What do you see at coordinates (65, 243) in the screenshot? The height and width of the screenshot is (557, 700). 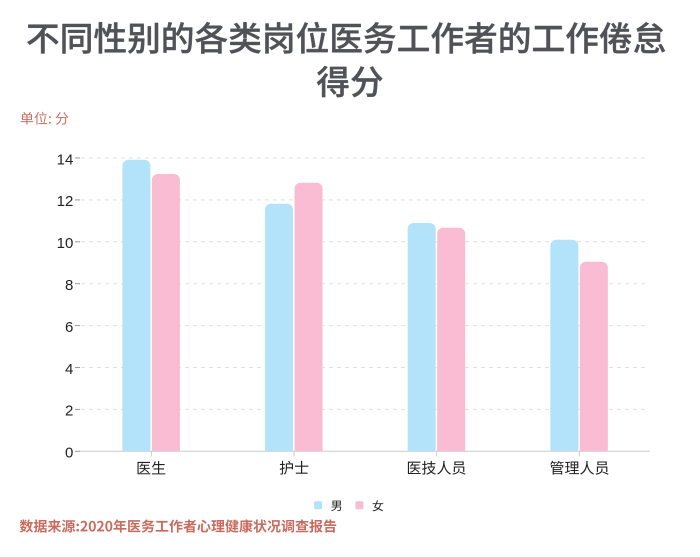 I see `svg-text: 10` at bounding box center [65, 243].